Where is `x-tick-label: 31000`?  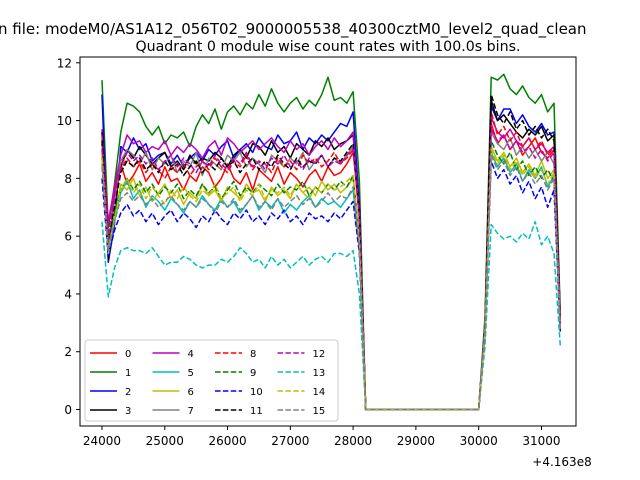 x-tick-label: 31000 is located at coordinates (541, 441).